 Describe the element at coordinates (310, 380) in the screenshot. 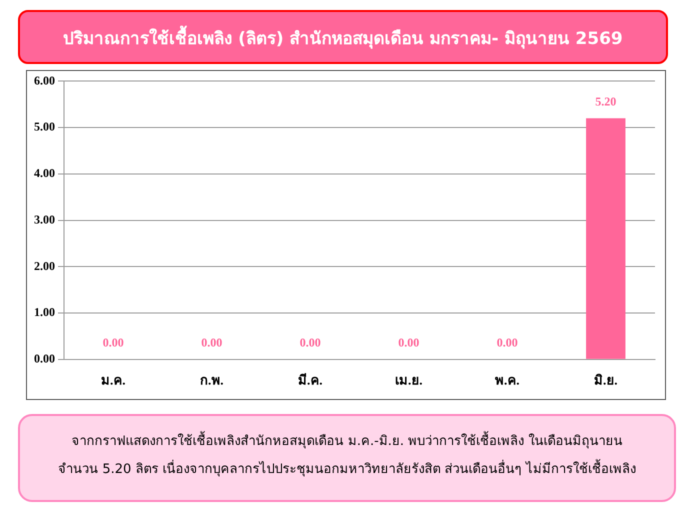

I see `x-tick-label: มี.ค.` at that location.